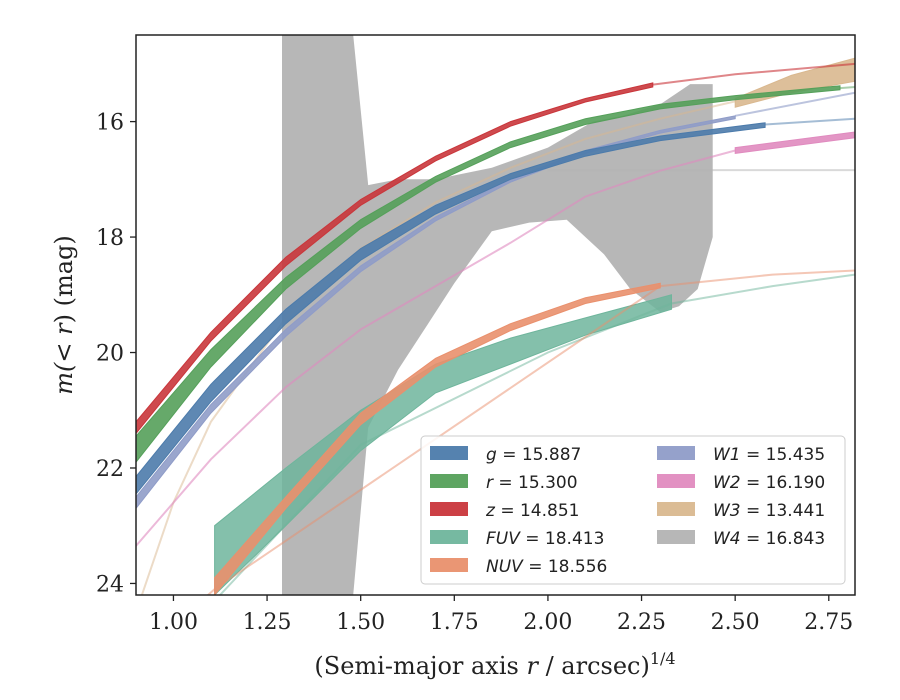  I want to click on x-tick-label: 2.75, so click(828, 622).